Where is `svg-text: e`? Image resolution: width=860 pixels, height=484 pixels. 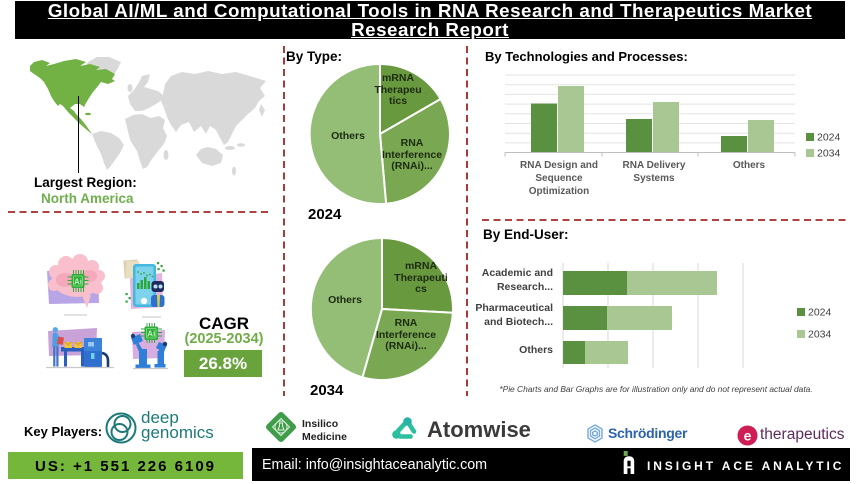 svg-text: e is located at coordinates (748, 436).